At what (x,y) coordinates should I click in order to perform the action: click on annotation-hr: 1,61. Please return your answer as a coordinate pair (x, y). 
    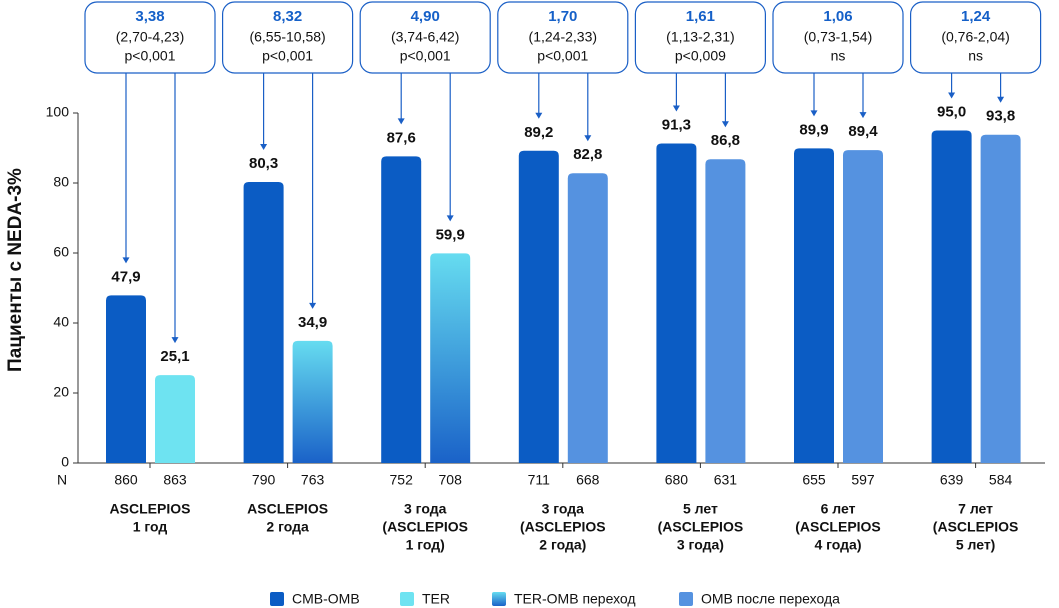
    Looking at the image, I should click on (700, 16).